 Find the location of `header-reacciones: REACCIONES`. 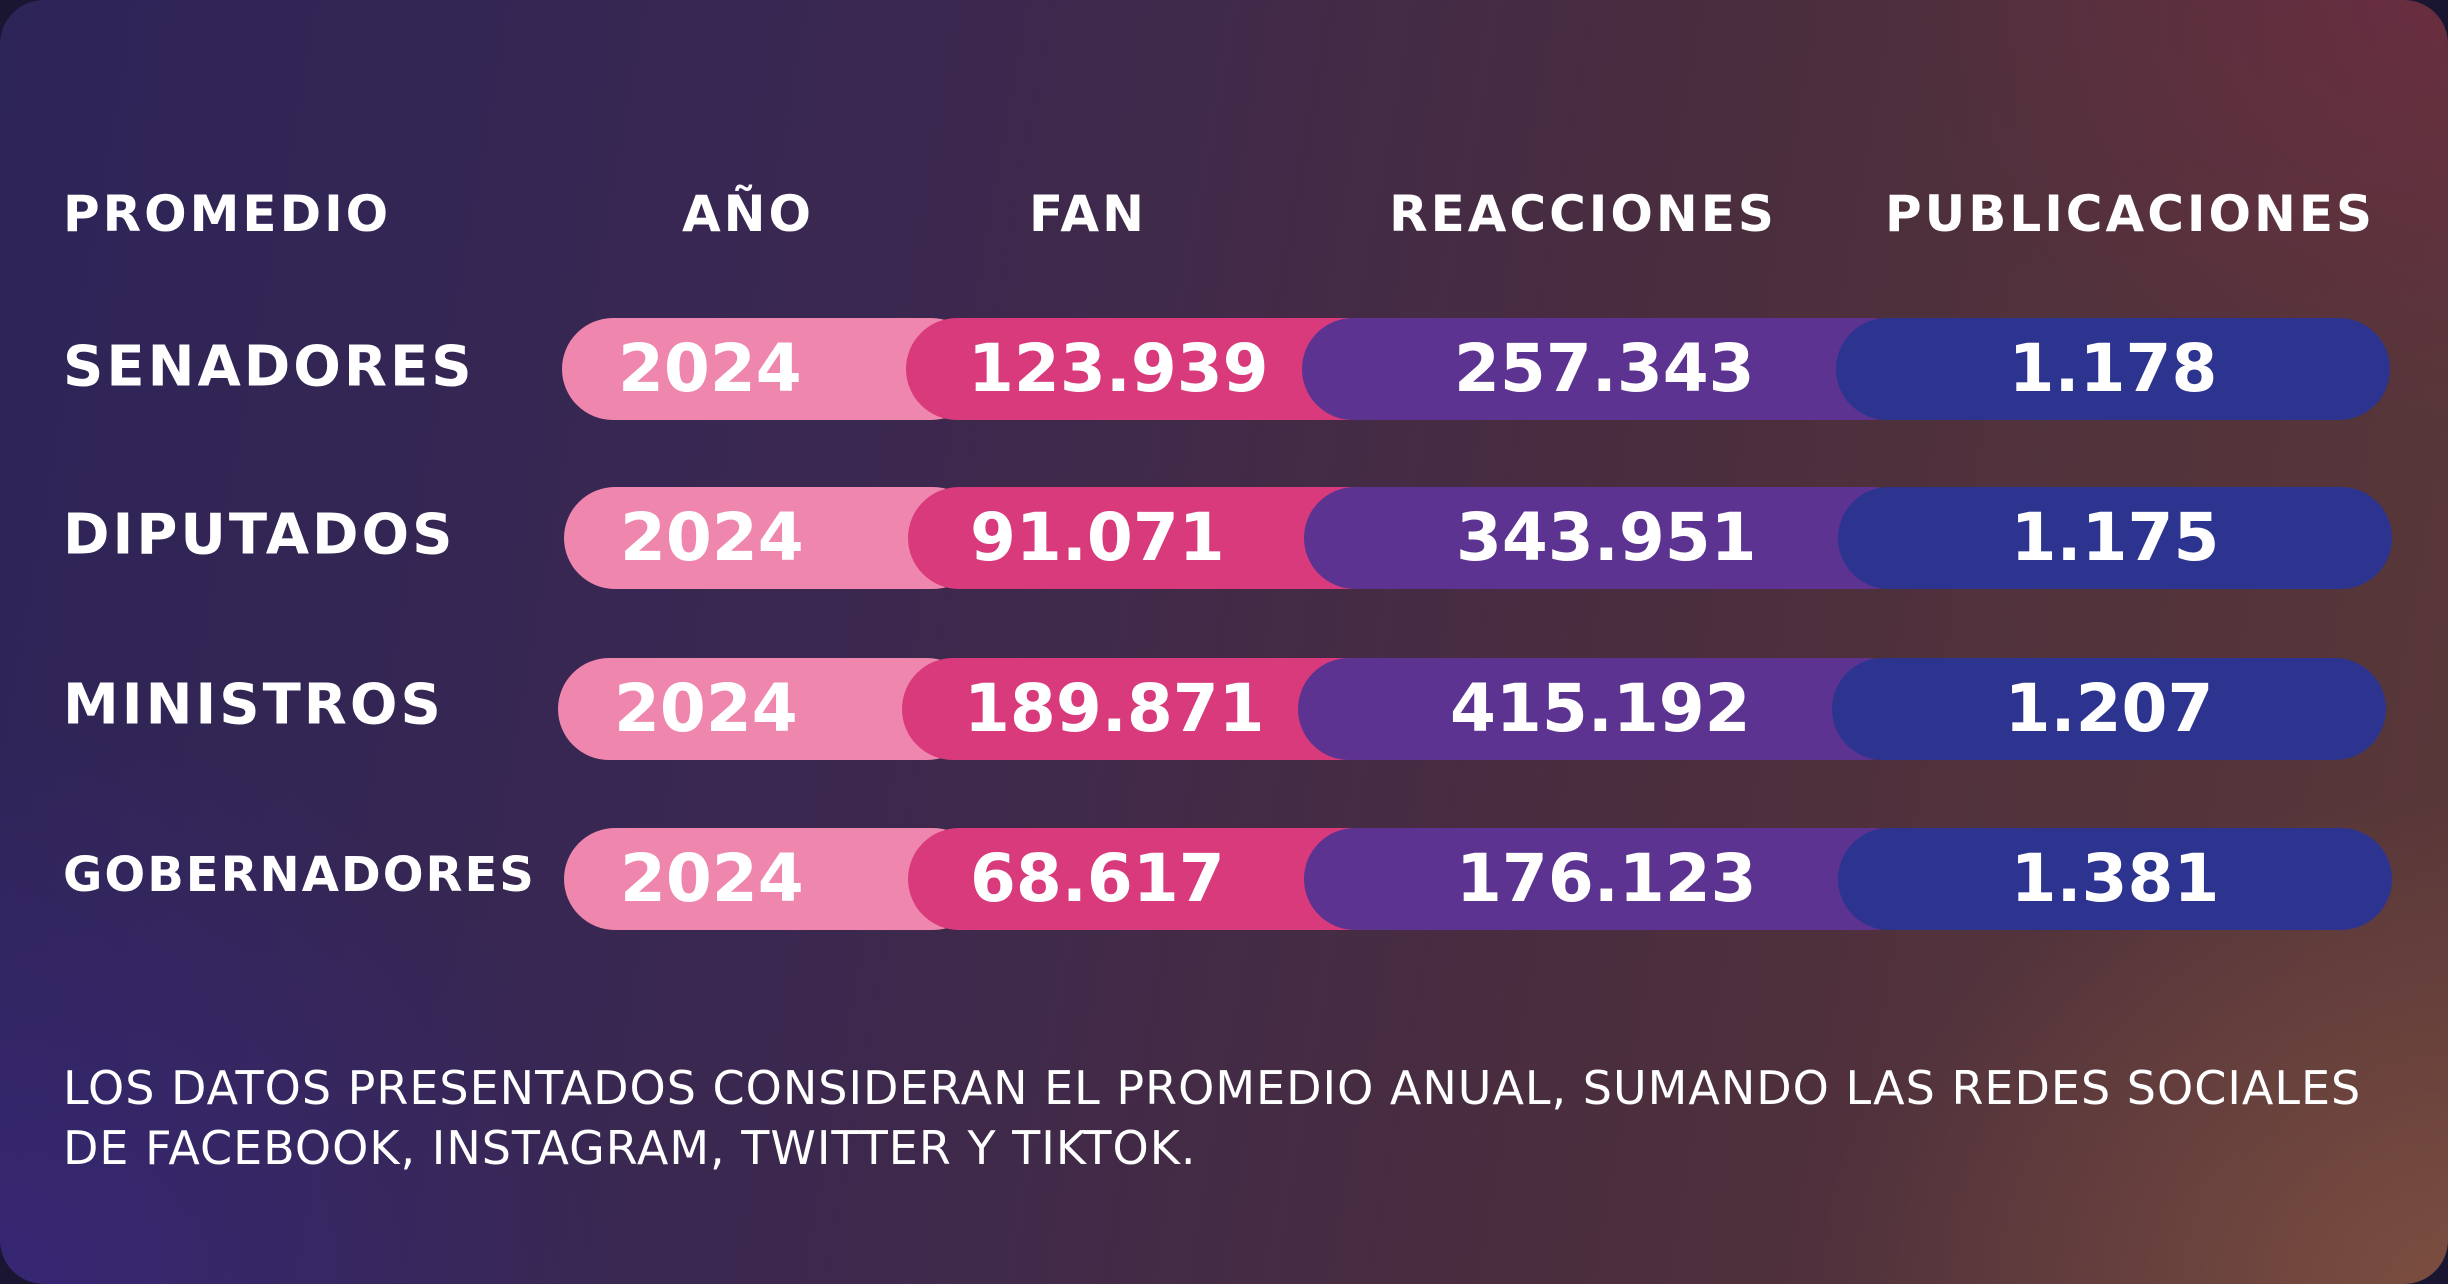

header-reacciones: REACCIONES is located at coordinates (1583, 214).